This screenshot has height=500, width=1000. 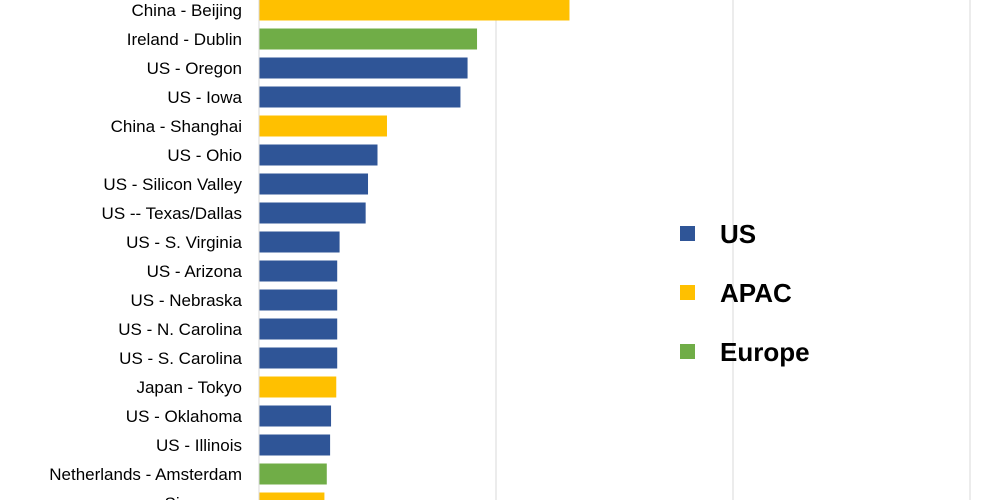 I want to click on legend: US APAC Europe, so click(x=745, y=293).